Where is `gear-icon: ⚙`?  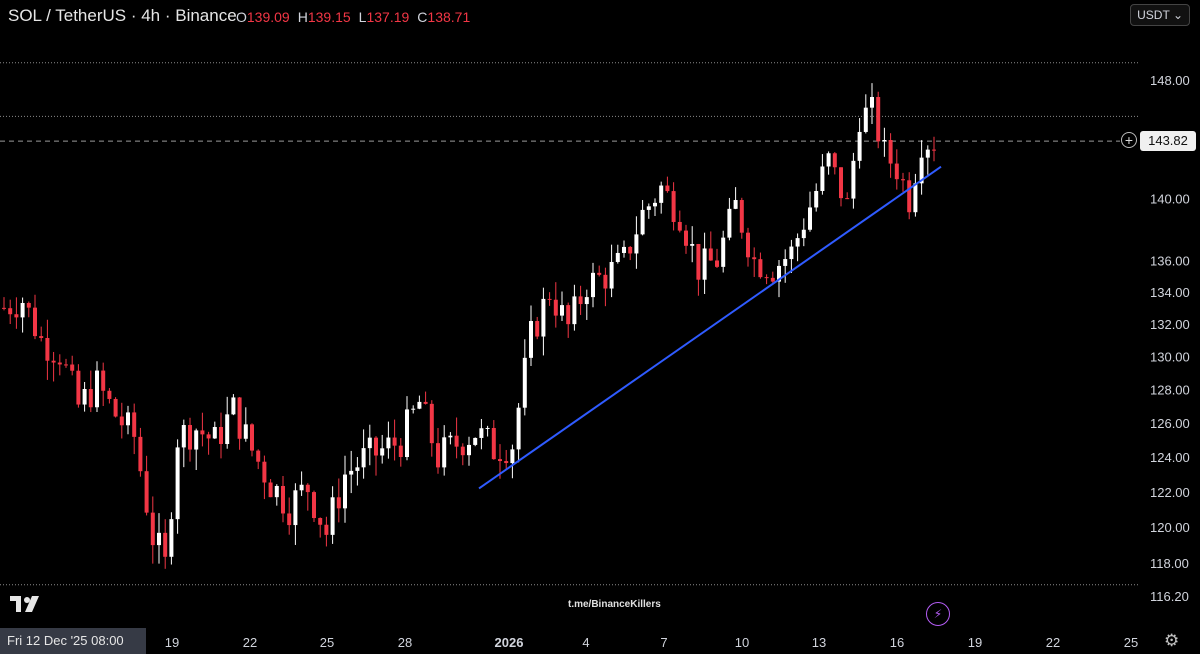
gear-icon: ⚙ is located at coordinates (1172, 640).